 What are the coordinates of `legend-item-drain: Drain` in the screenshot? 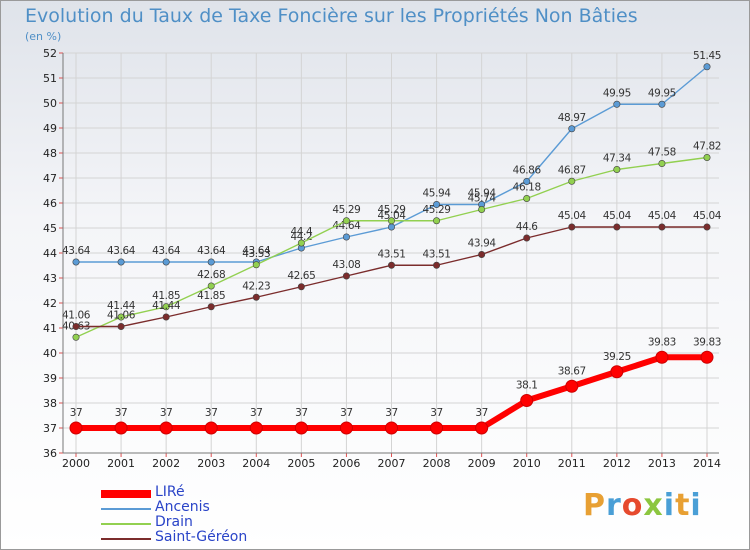 It's located at (201, 523).